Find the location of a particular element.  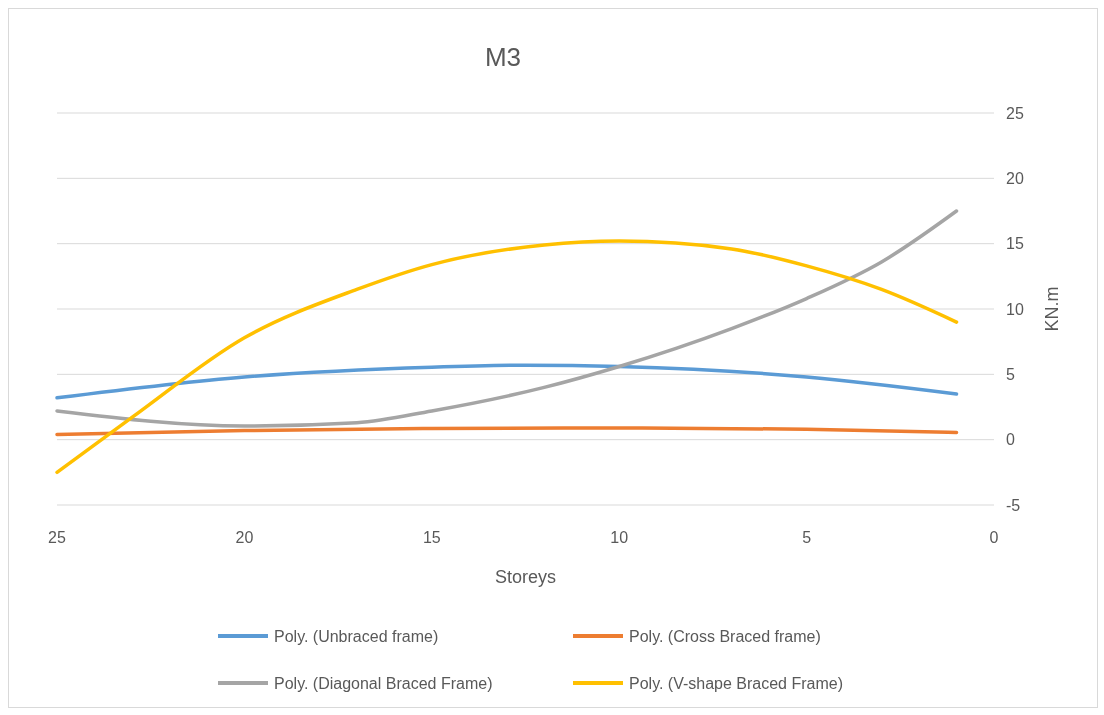

y-tick-label: 5 is located at coordinates (1010, 374).